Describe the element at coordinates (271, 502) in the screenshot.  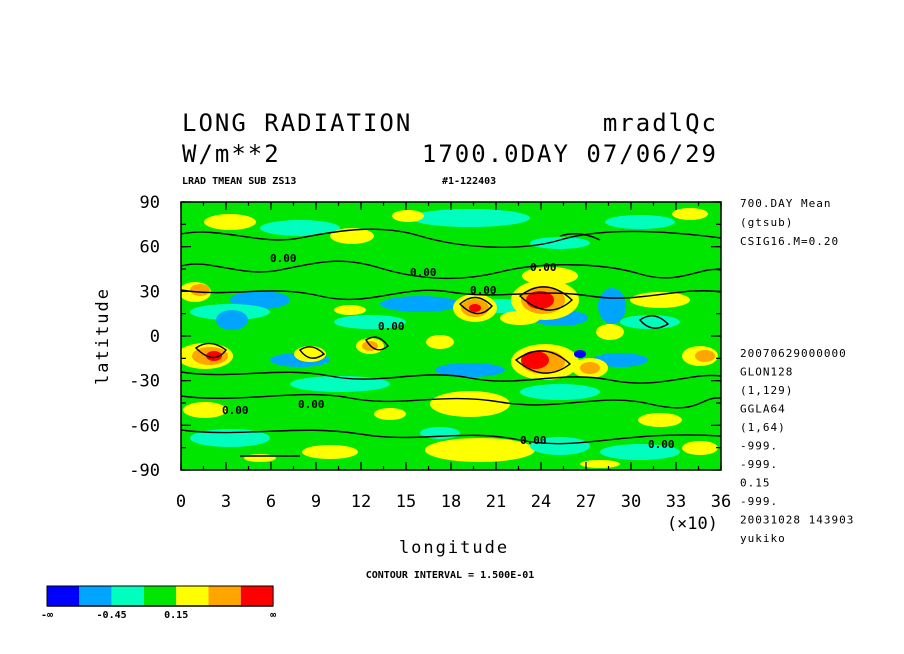
I see `x-tick-label: 6` at that location.